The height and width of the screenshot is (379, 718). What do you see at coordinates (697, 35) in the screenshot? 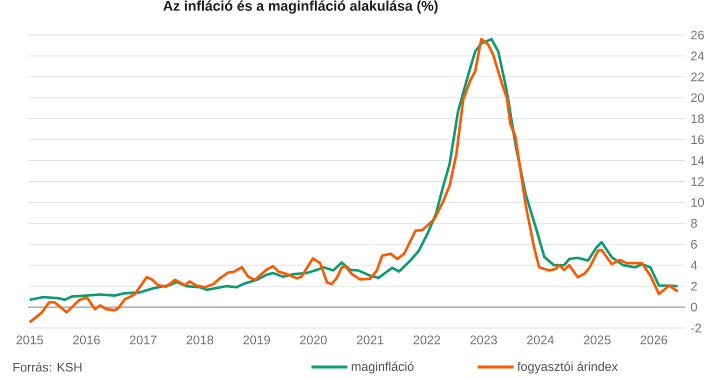
I see `y-tick-label: 26` at bounding box center [697, 35].